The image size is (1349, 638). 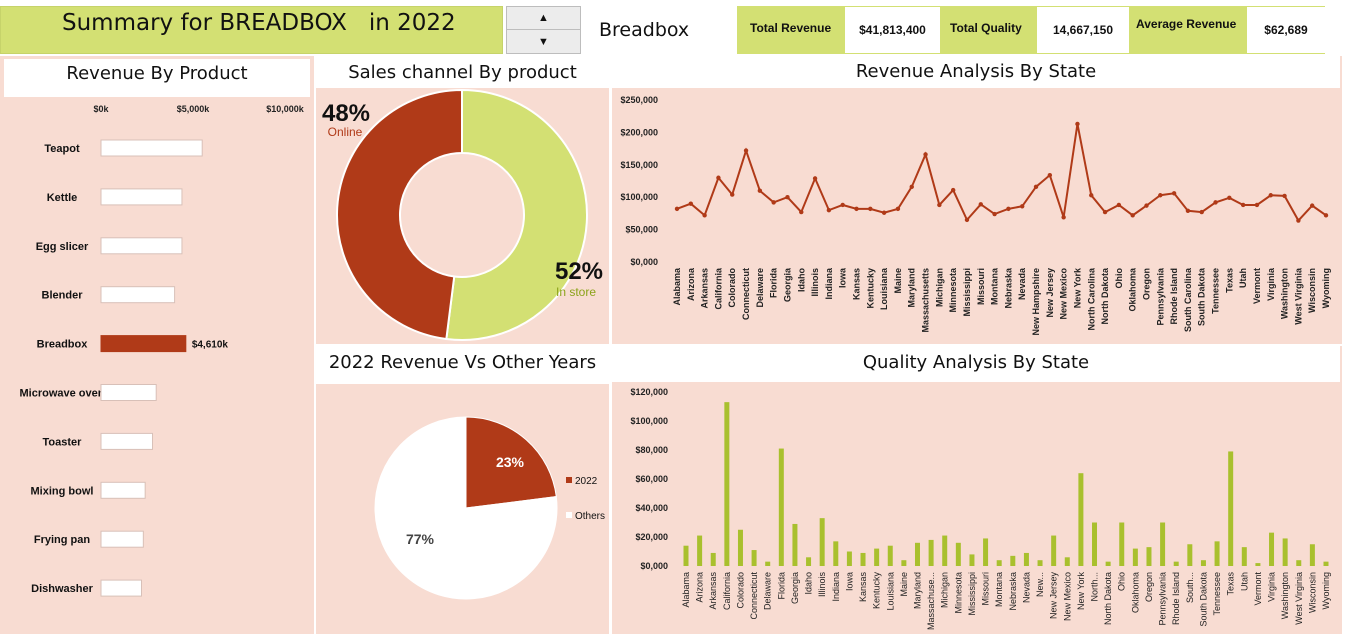 What do you see at coordinates (890, 591) in the screenshot?
I see `x-tick-label: Louisiana` at bounding box center [890, 591].